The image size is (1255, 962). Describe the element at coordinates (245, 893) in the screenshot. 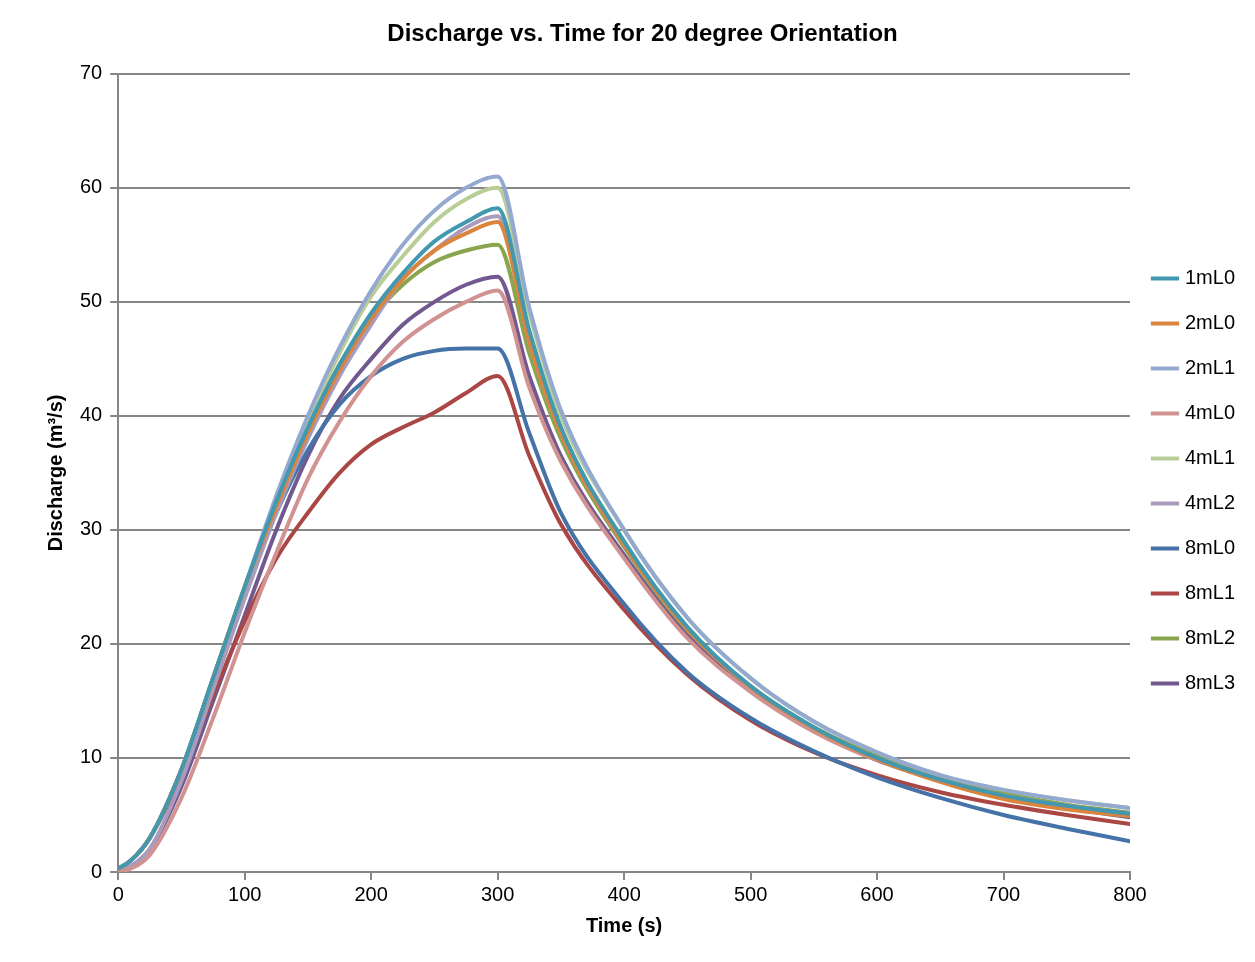

I see `x-tick-label: 100` at that location.